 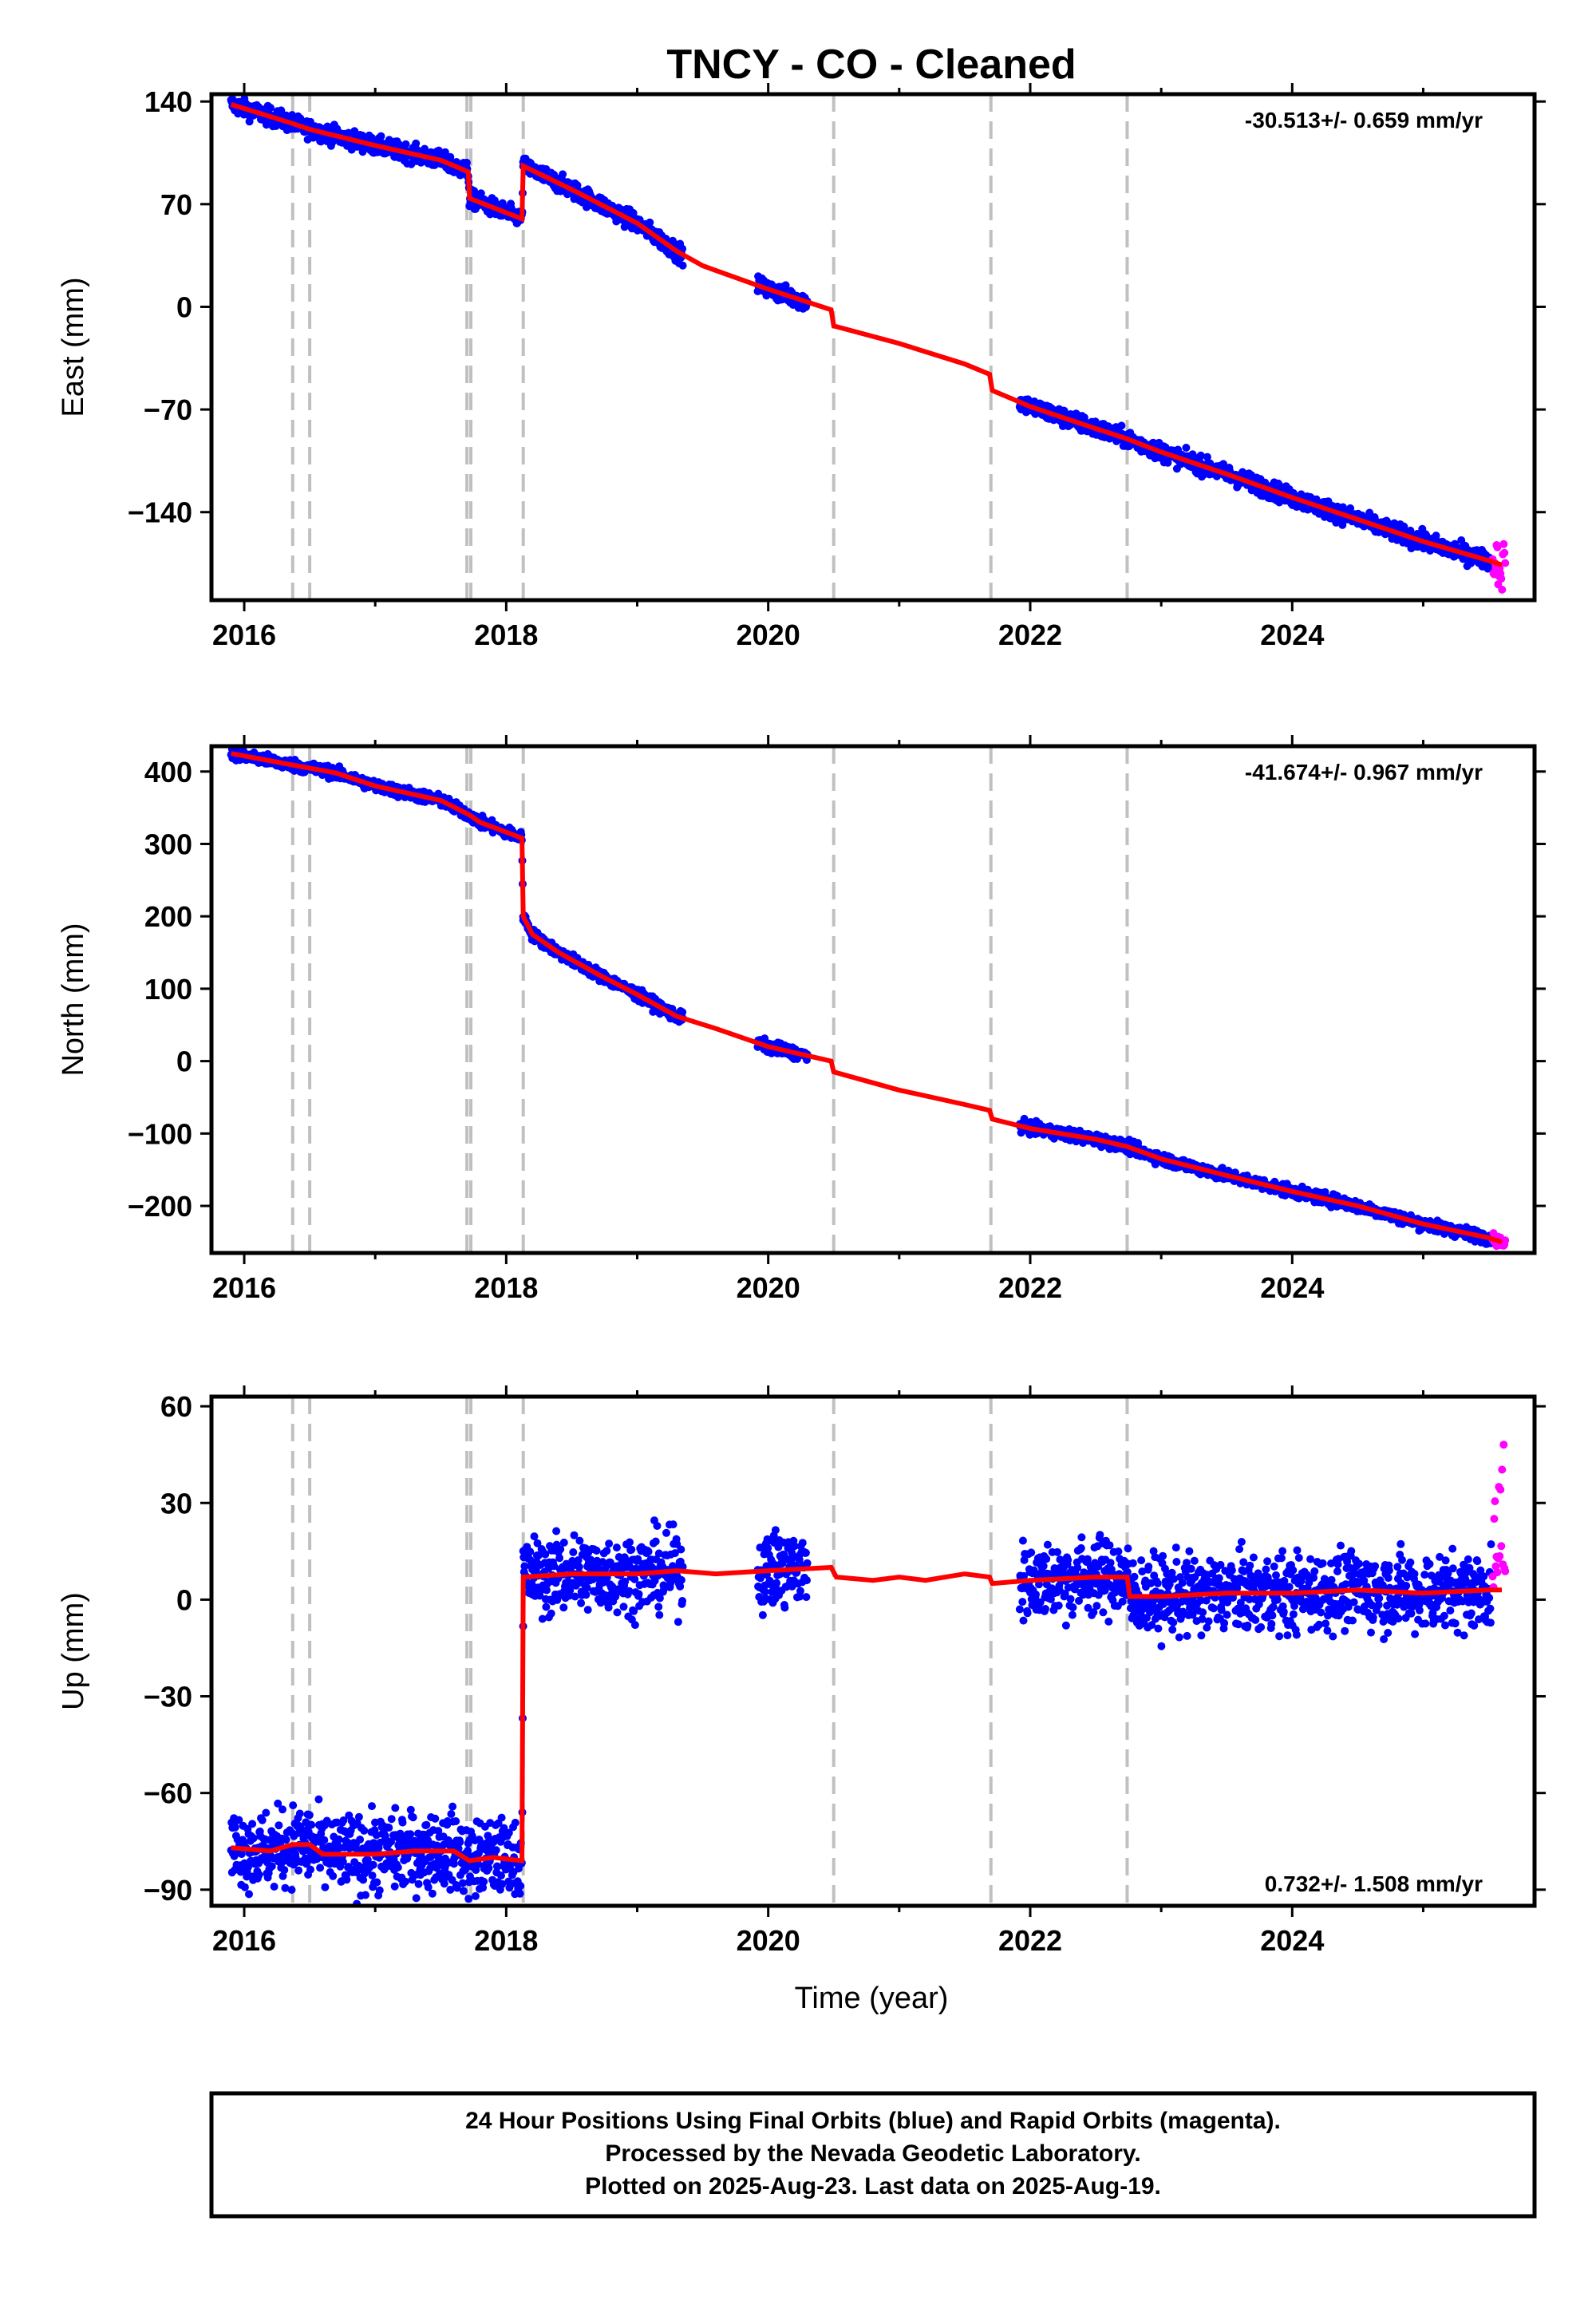 What do you see at coordinates (1292, 1287) in the screenshot?
I see `x-tick-label: 2024` at bounding box center [1292, 1287].